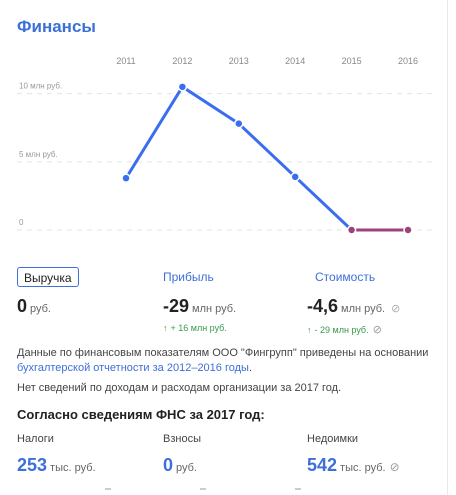  Describe the element at coordinates (56, 26) in the screenshot. I see `card-title: Финансы` at that location.